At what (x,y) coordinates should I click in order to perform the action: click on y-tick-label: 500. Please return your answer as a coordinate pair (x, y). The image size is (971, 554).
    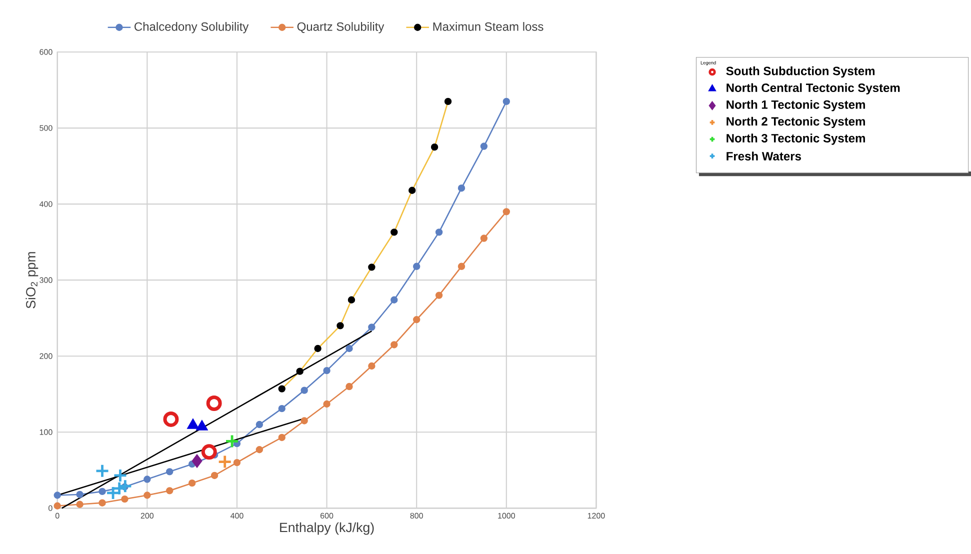
    Looking at the image, I should click on (46, 128).